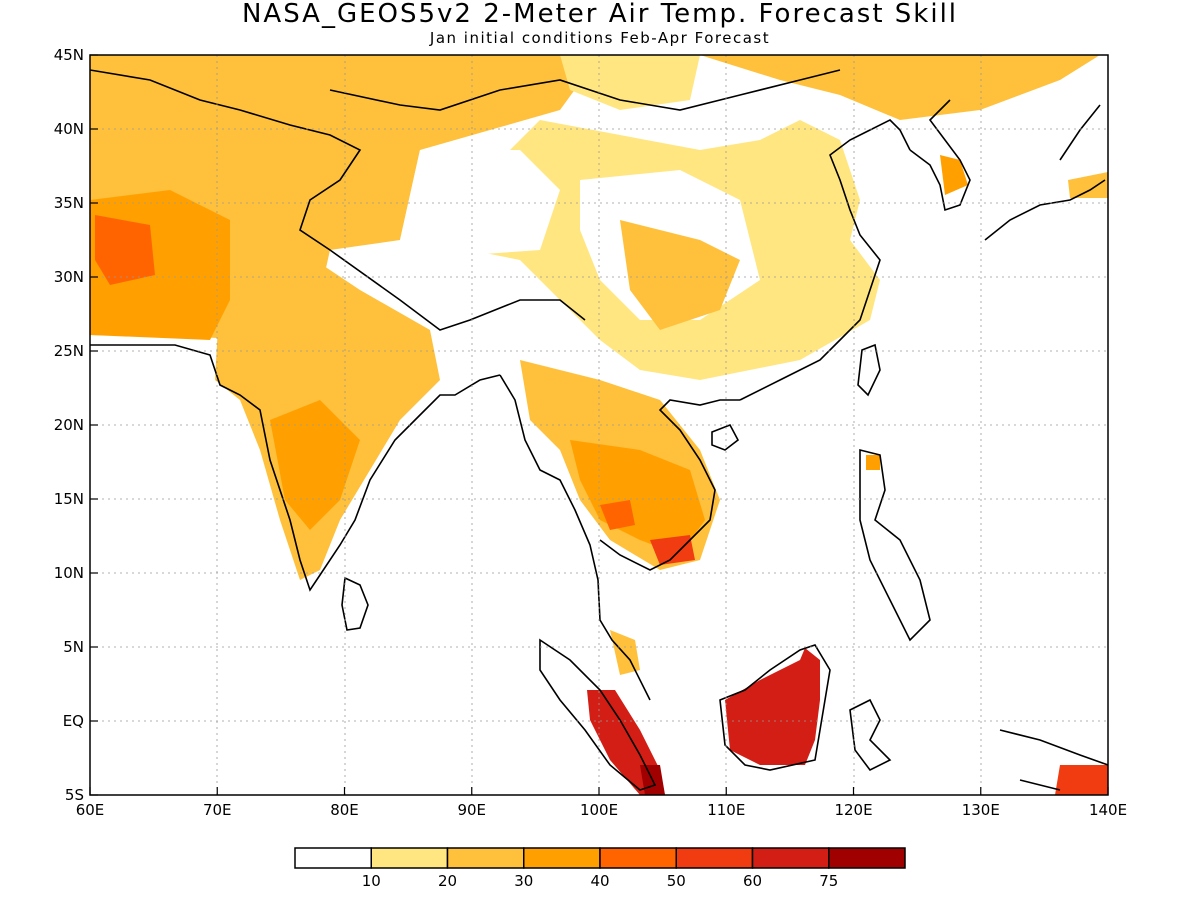 This screenshot has height=900, width=1200. I want to click on y-tick-label: EQ, so click(73, 721).